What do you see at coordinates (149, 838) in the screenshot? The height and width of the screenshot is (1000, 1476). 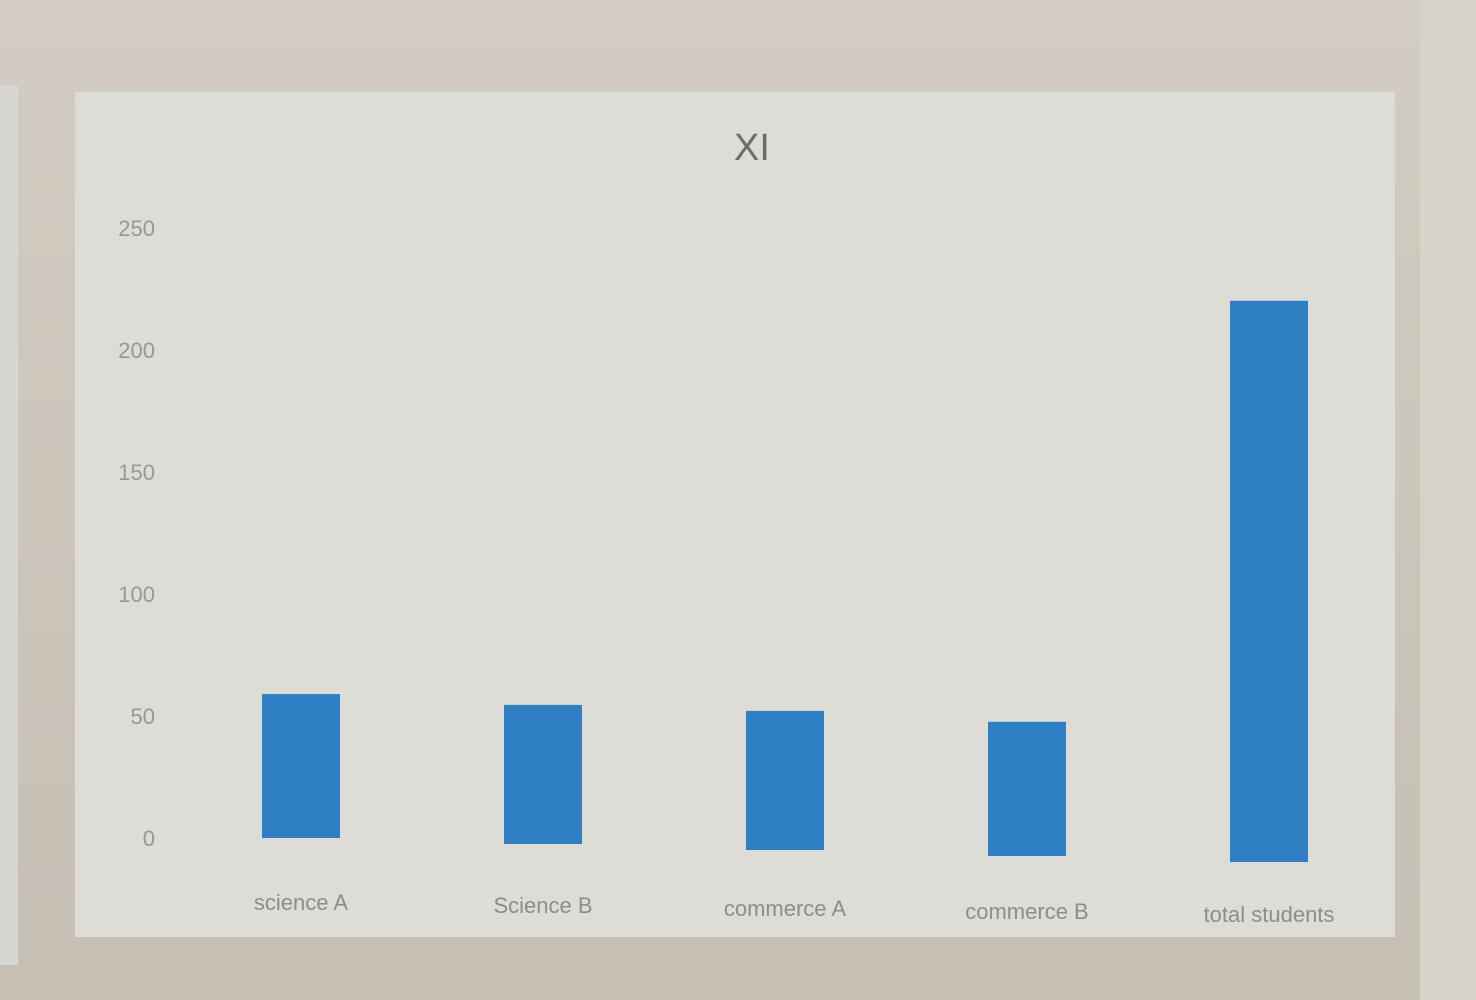 I see `y-tick-label: 0` at bounding box center [149, 838].